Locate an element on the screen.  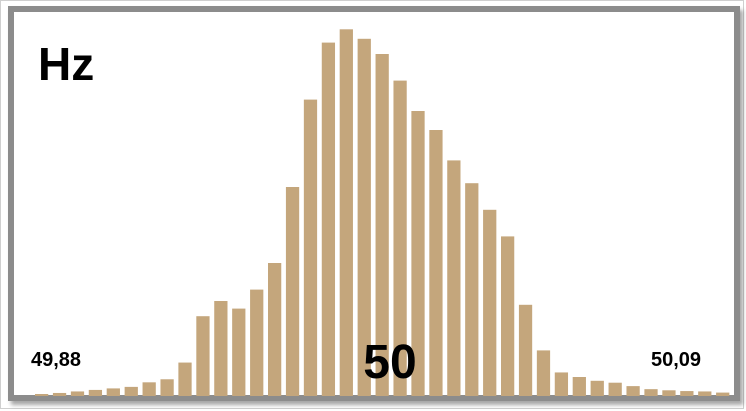
tick-label-right: 50,09 is located at coordinates (676, 360).